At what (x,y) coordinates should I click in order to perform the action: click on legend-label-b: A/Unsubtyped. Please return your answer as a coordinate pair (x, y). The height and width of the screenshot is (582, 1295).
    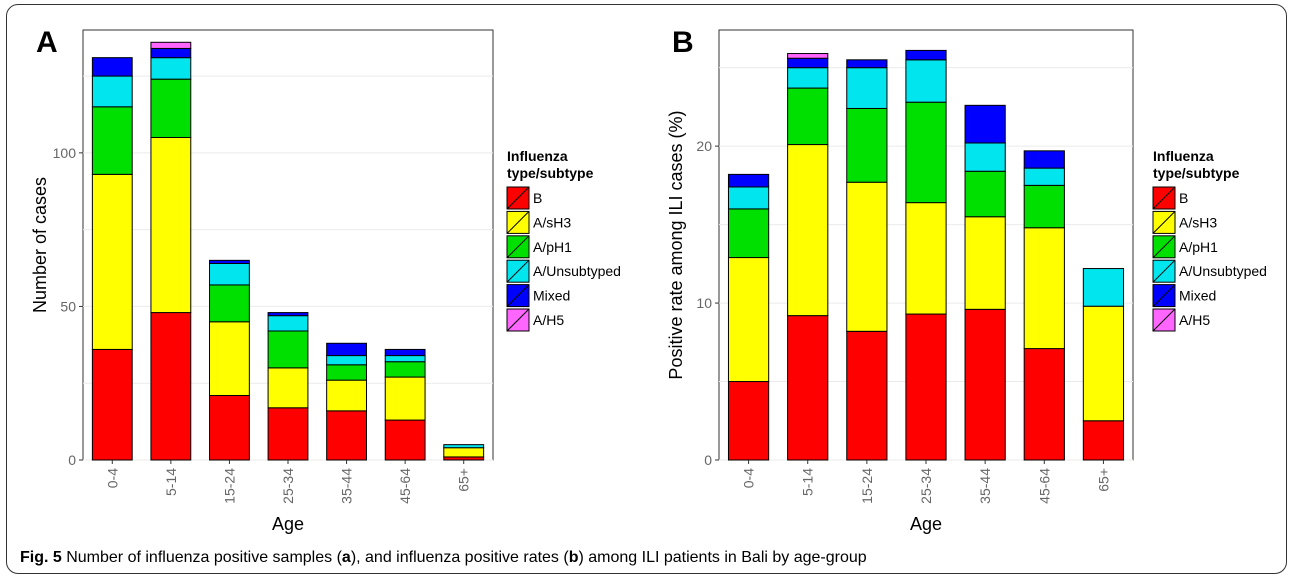
    Looking at the image, I should click on (1223, 271).